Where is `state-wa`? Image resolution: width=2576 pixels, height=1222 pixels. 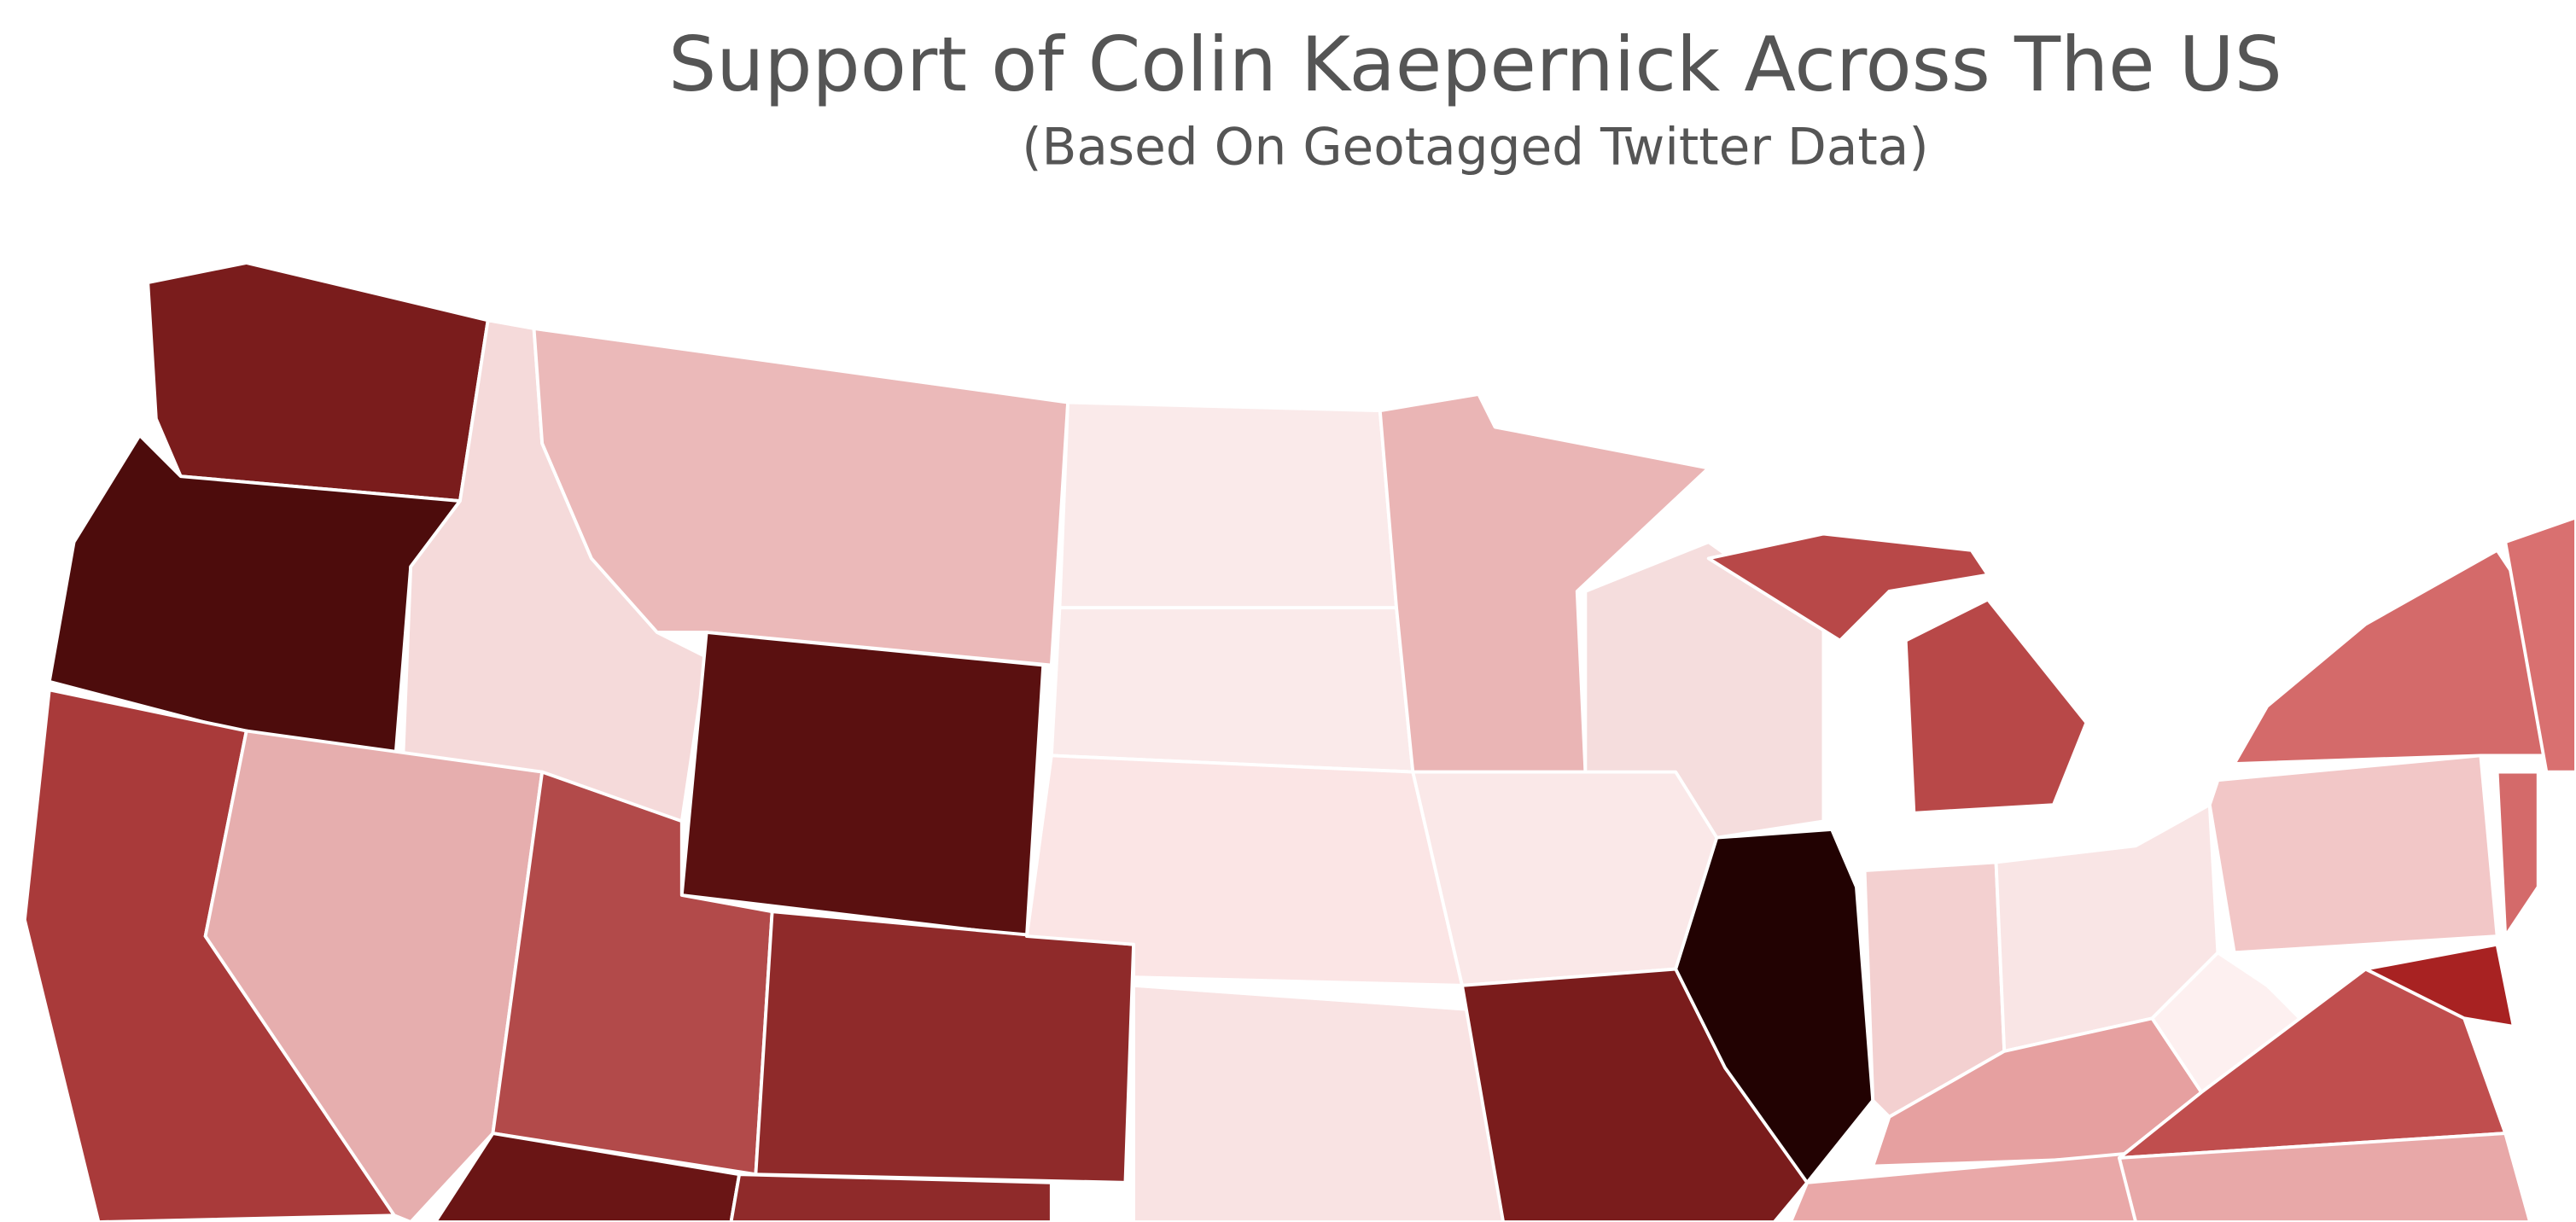
state-wa is located at coordinates (318, 382).